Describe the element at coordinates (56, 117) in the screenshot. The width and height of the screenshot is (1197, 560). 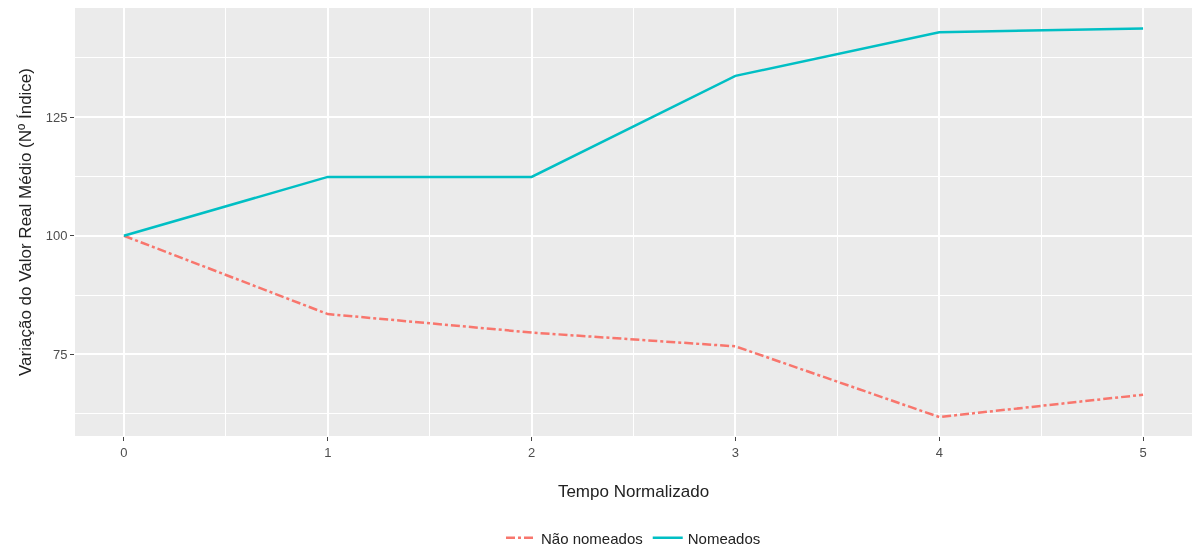
I see `y-tick-label: 125` at that location.